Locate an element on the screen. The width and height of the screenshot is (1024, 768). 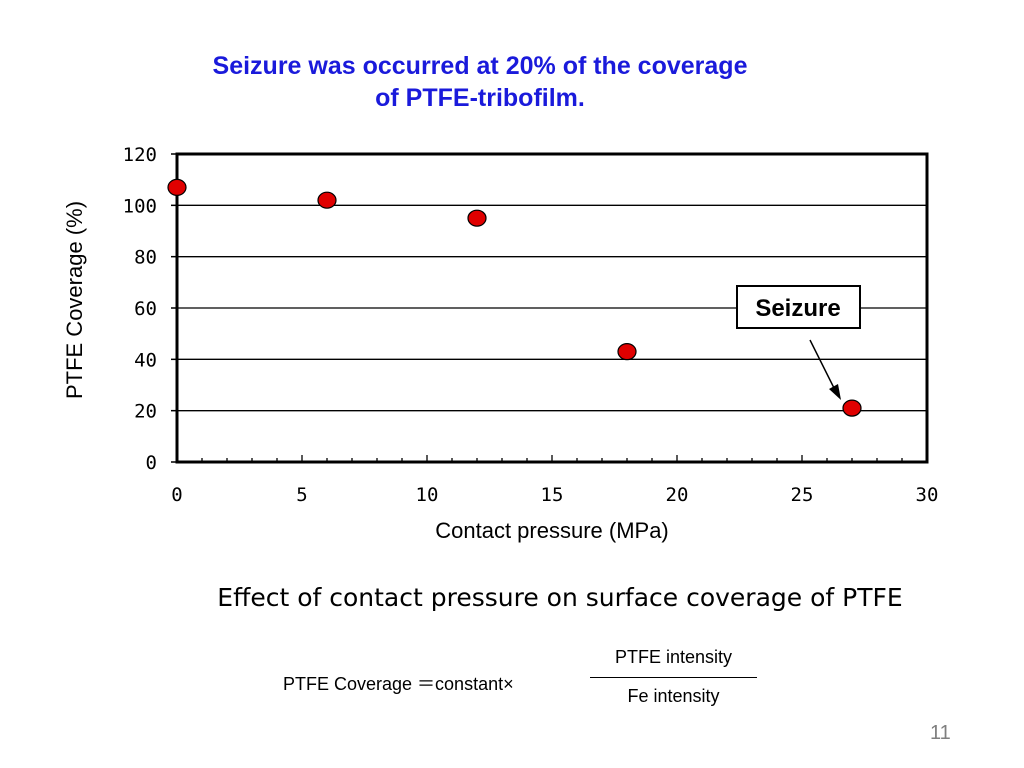
seizure-callout-box is located at coordinates (798, 307).